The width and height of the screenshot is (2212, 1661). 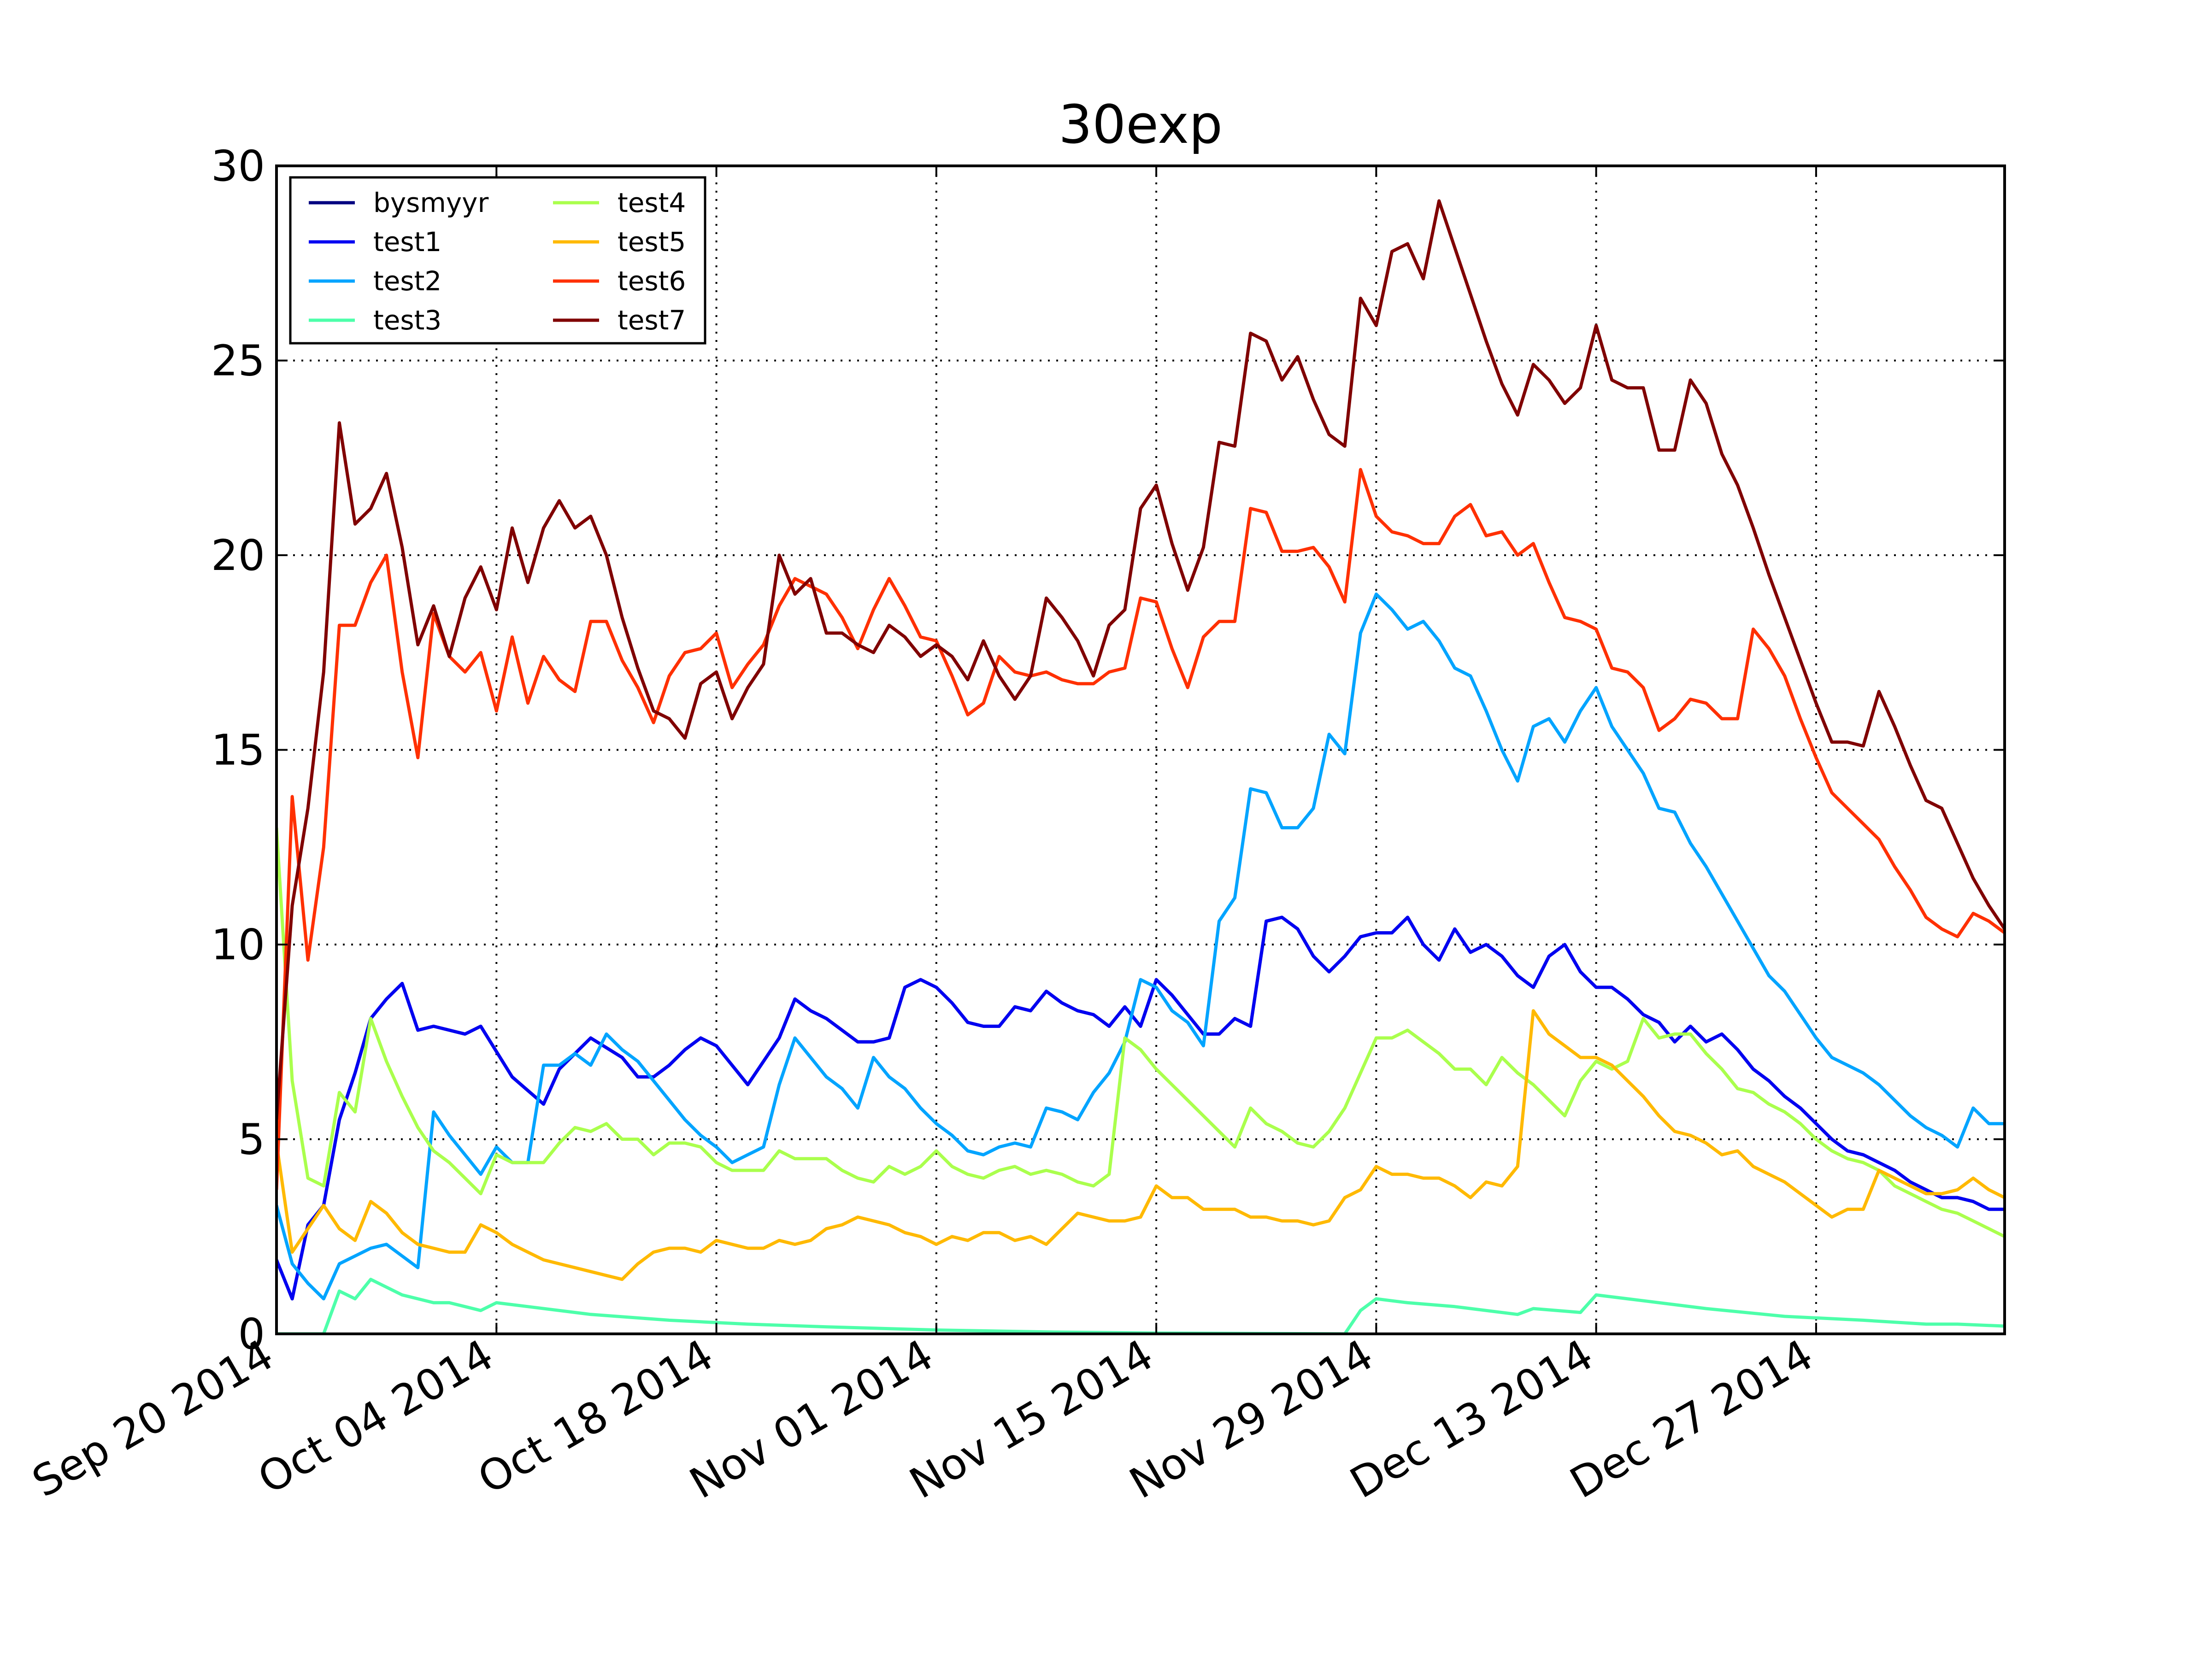 I want to click on legend-box, so click(x=497, y=260).